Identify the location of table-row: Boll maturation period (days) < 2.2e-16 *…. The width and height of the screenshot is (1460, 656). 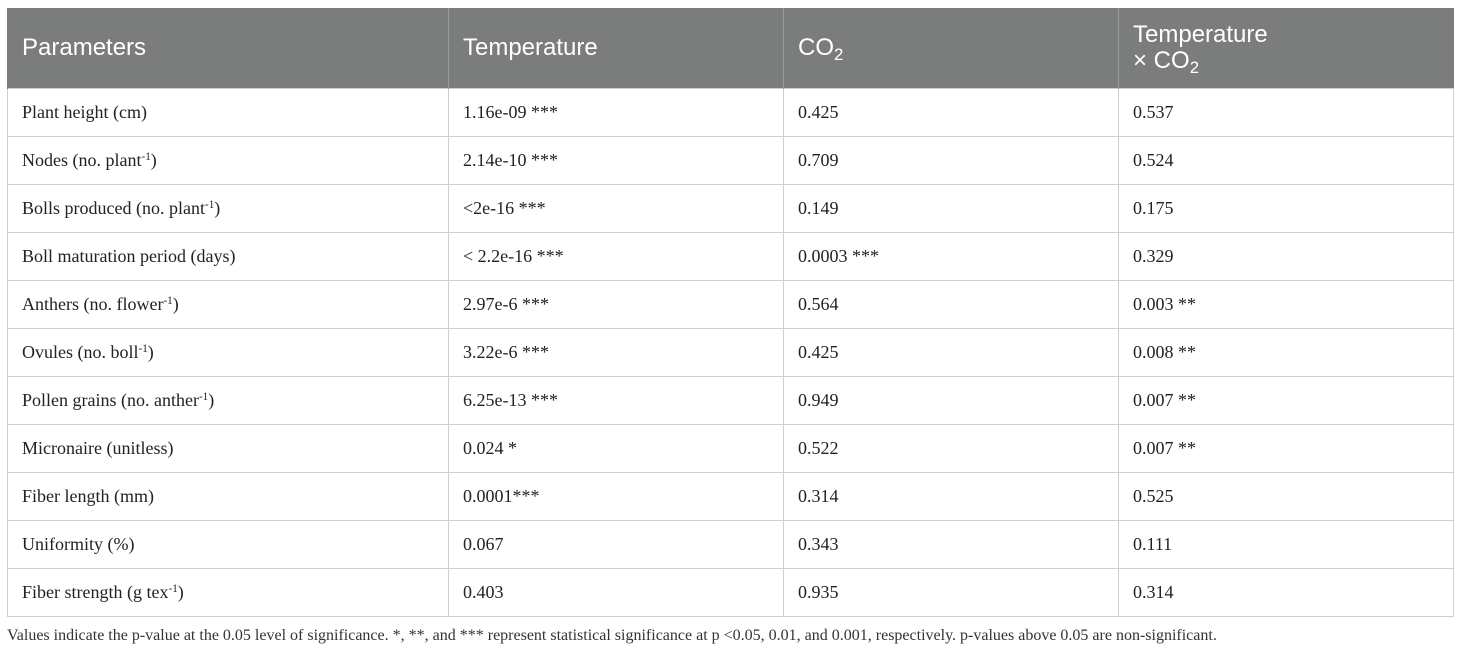
(730, 256).